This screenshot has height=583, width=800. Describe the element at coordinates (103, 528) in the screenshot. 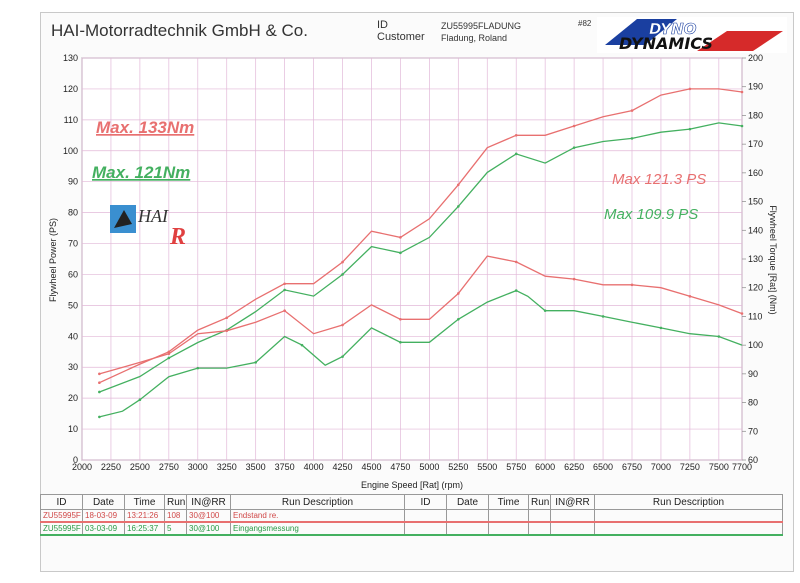

I see `run-date: 03-03-09` at that location.